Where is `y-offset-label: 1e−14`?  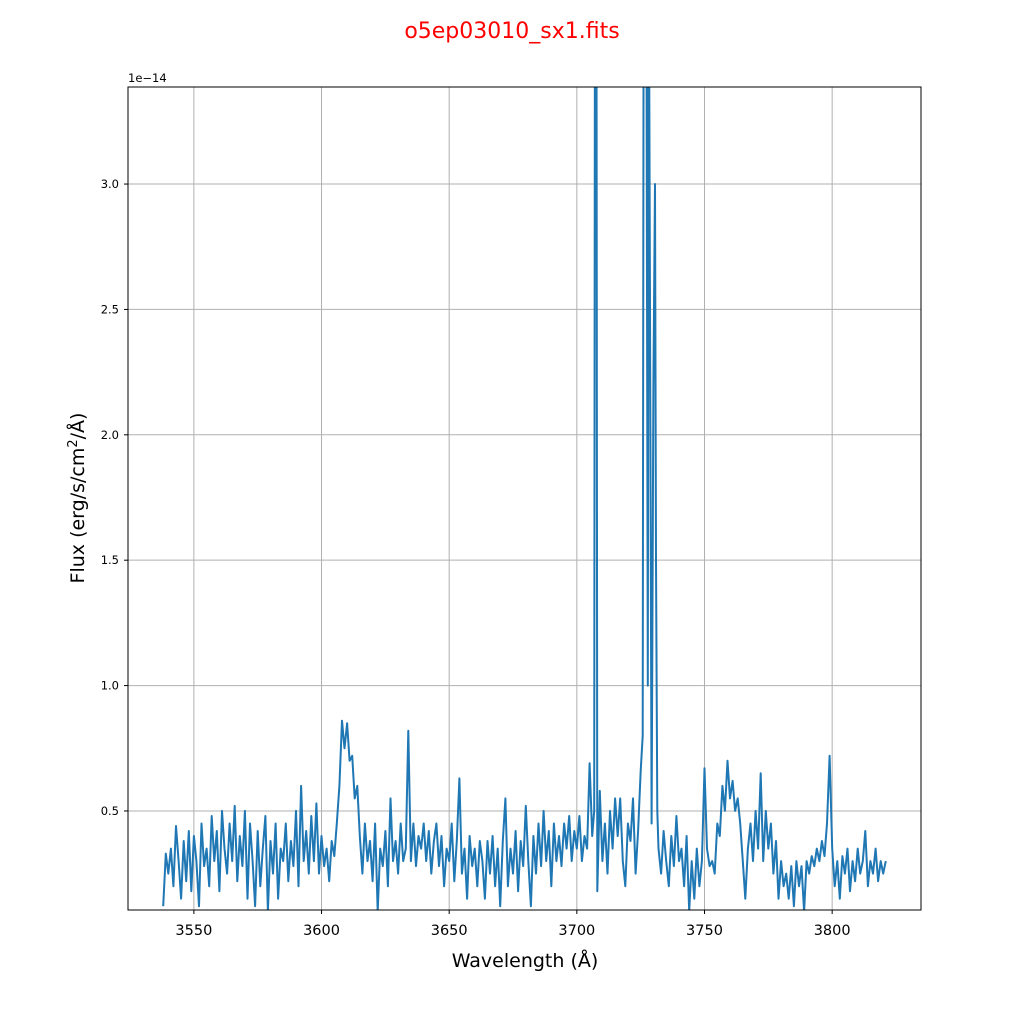 y-offset-label: 1e−14 is located at coordinates (147, 78).